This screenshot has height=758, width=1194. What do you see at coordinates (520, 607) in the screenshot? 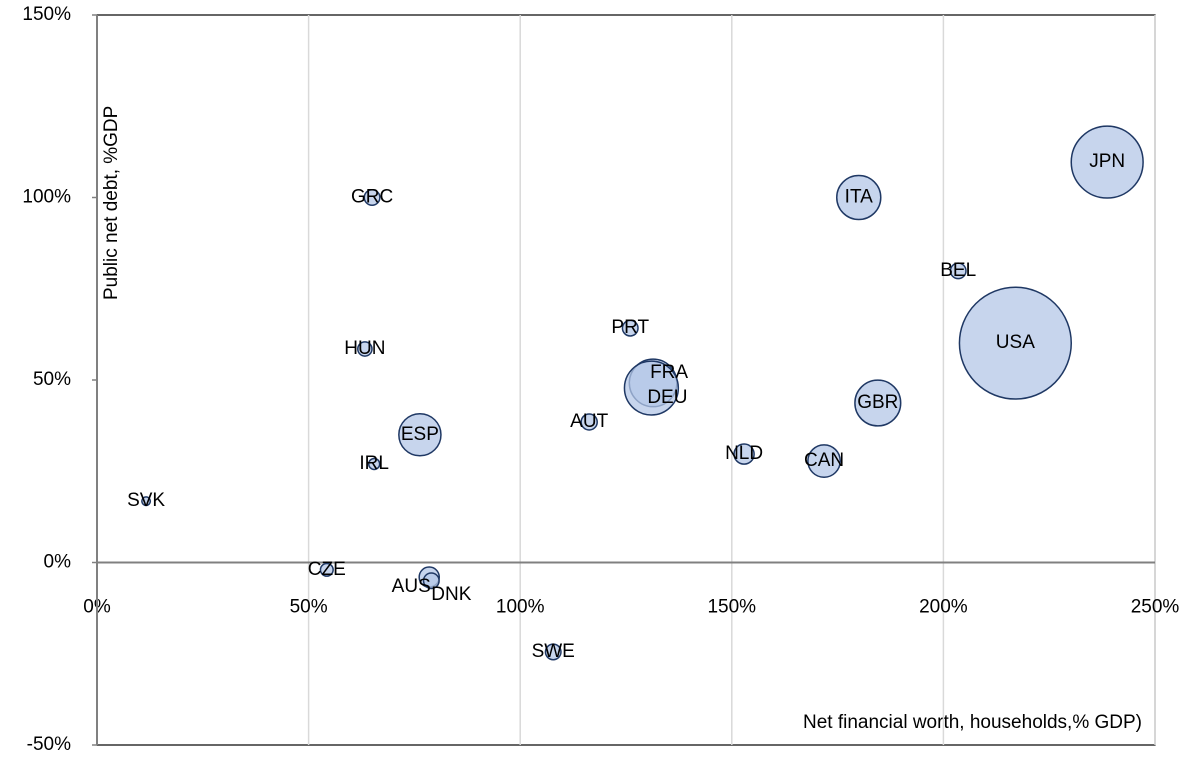
I see `x-tick-label: 100%` at bounding box center [520, 607].